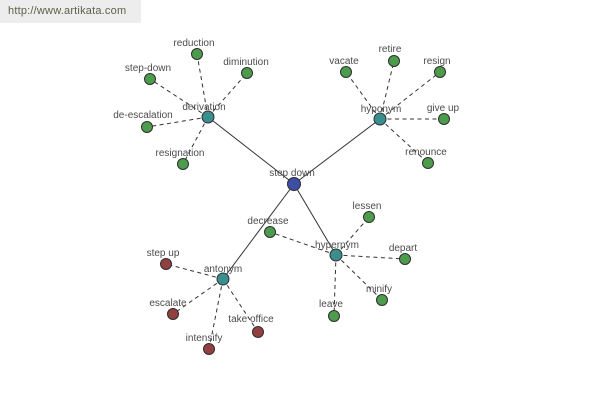  Describe the element at coordinates (193, 43) in the screenshot. I see `node-label-green-reduction: reduction` at that location.